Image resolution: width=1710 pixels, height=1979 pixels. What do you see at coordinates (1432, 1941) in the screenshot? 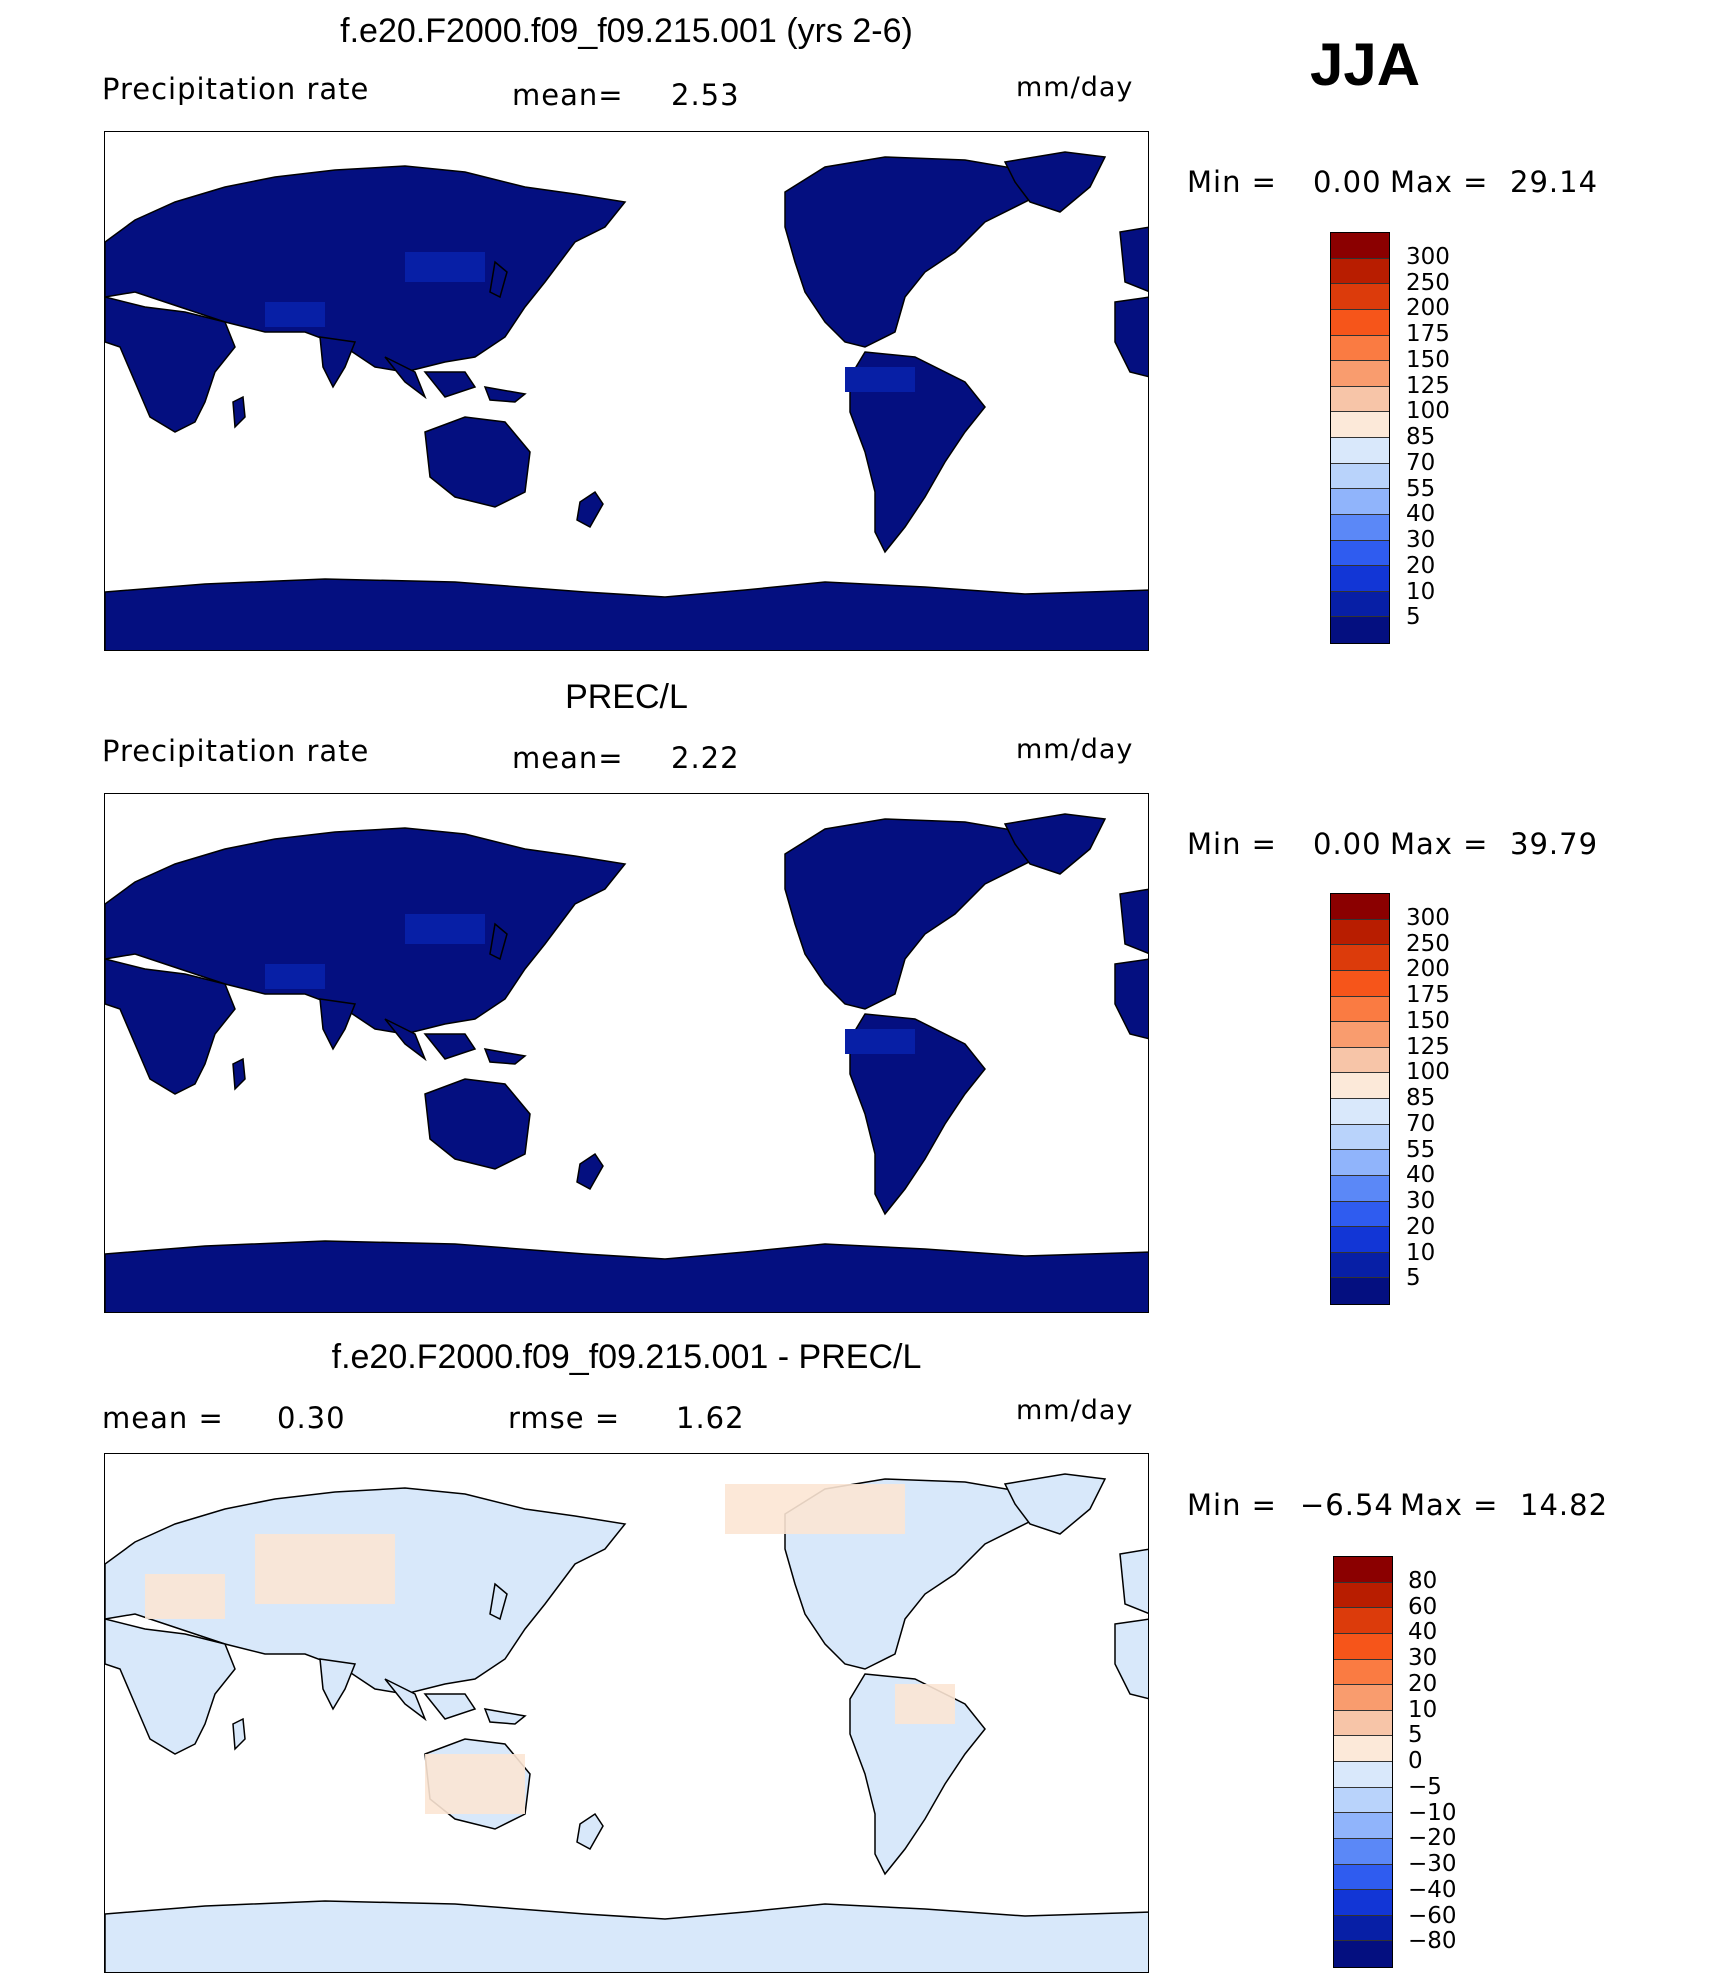
I see `colorbar-tick-label: −80` at bounding box center [1432, 1941].